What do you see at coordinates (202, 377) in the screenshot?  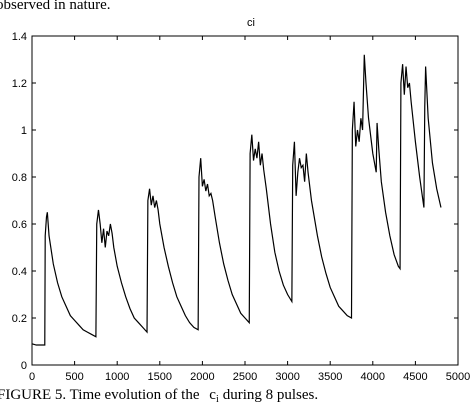 I see `x-tick-label: 2000` at bounding box center [202, 377].